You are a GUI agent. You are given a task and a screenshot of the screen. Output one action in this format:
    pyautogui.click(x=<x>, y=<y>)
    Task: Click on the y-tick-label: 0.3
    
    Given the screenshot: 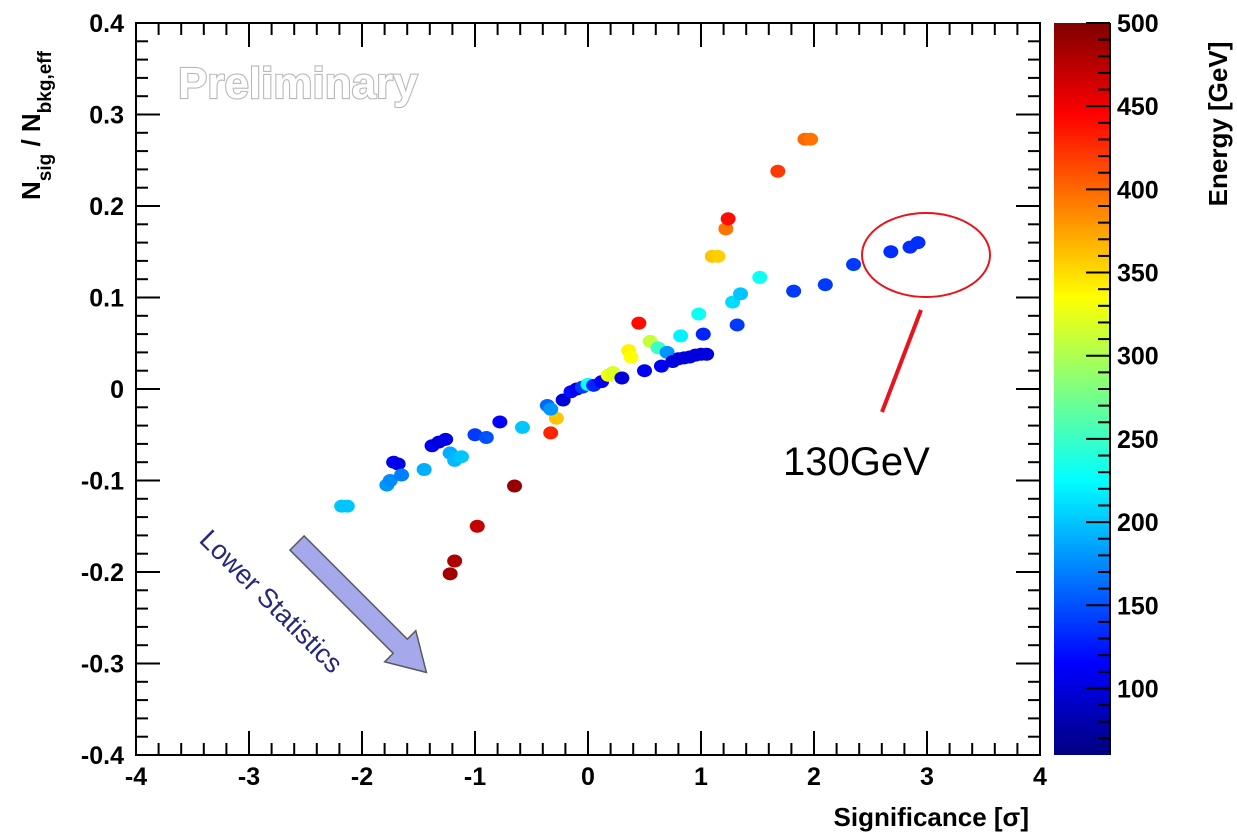 What is the action you would take?
    pyautogui.click(x=106, y=116)
    